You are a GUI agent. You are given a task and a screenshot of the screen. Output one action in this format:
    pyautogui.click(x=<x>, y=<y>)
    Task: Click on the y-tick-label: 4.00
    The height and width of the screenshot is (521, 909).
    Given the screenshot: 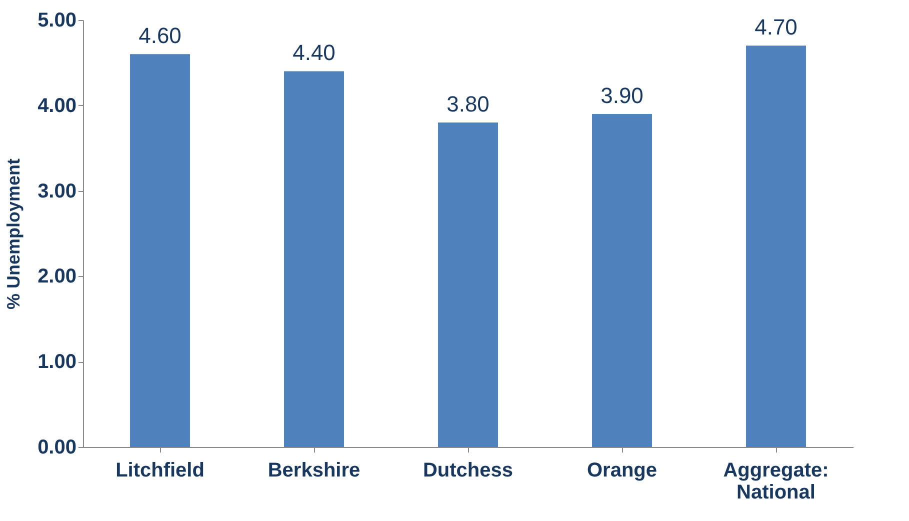 What is the action you would take?
    pyautogui.click(x=57, y=105)
    